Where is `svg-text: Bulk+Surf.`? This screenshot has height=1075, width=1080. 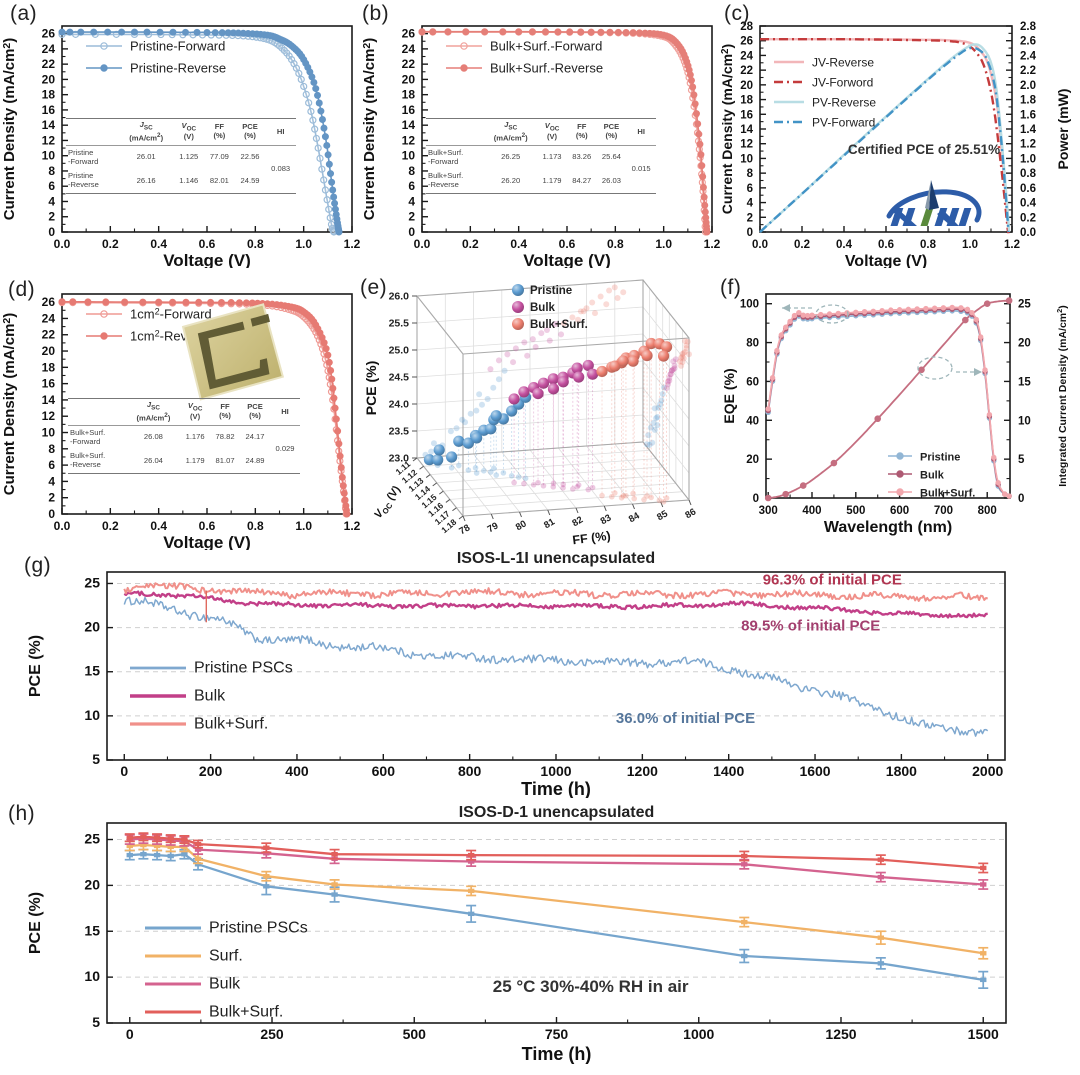
svg-text: Bulk+Surf. is located at coordinates (231, 724).